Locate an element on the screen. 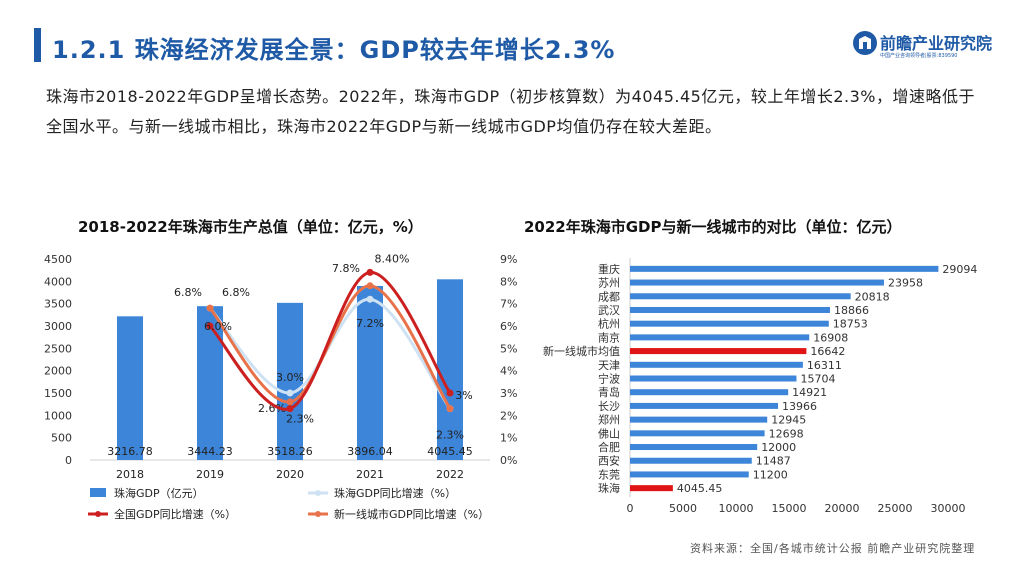 This screenshot has height=576, width=1024. comparison-category-label: 珠海 is located at coordinates (609, 488).